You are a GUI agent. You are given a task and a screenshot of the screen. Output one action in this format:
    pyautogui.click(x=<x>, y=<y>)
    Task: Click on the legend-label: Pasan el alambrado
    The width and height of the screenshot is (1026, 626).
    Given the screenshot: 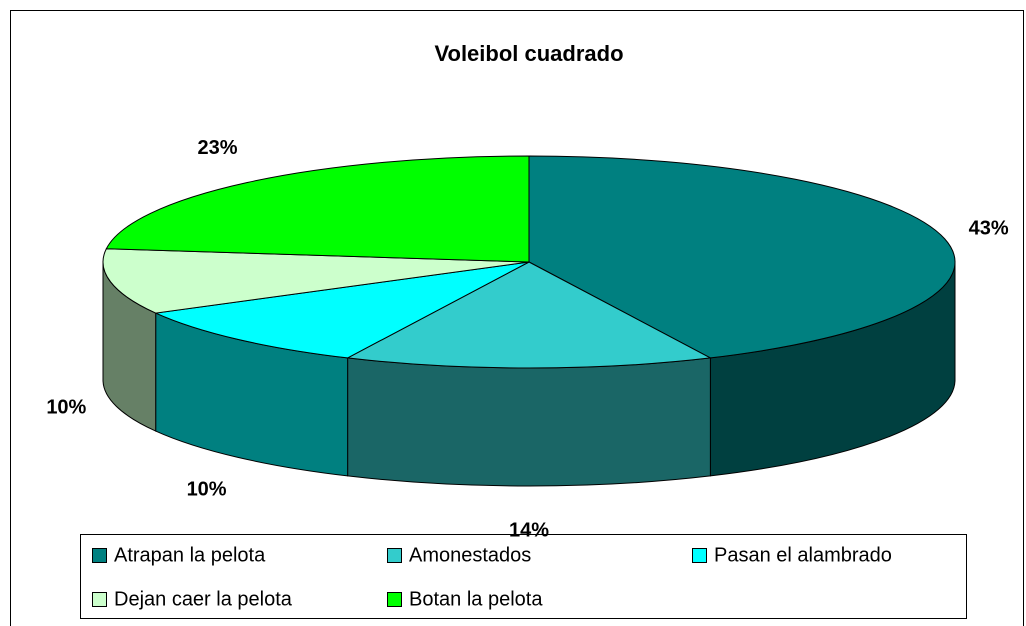 What is the action you would take?
    pyautogui.click(x=803, y=555)
    